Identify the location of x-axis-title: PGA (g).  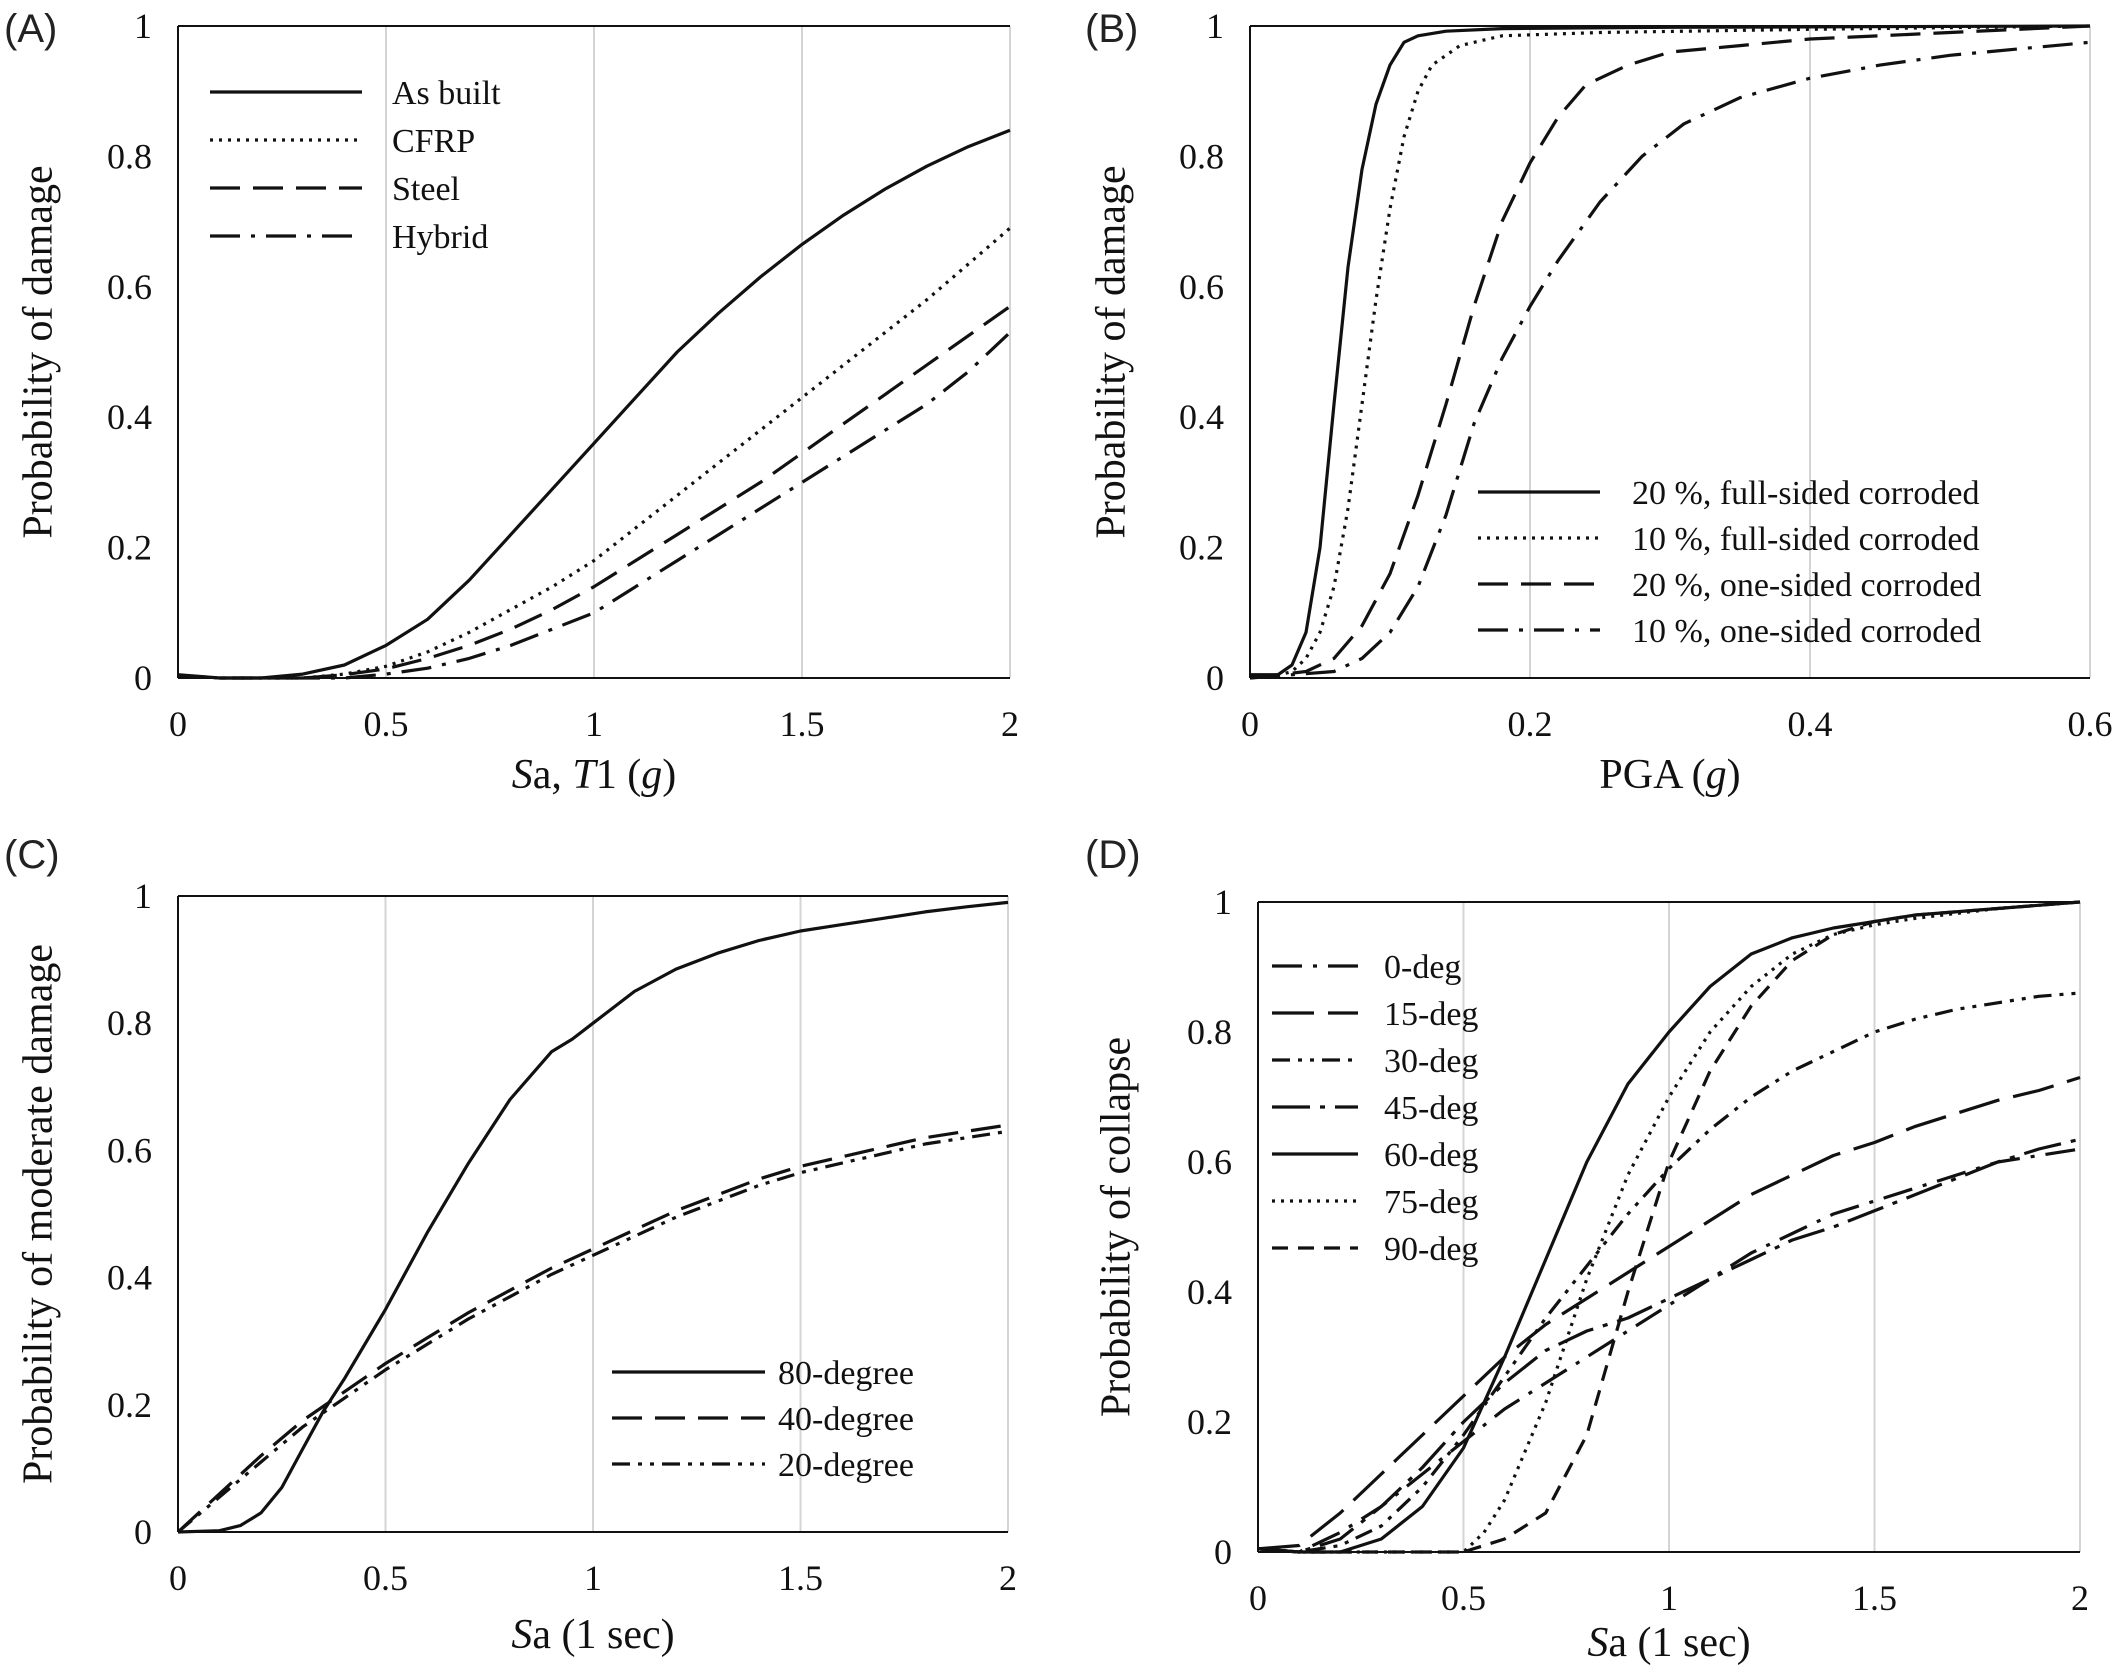
(1669, 775).